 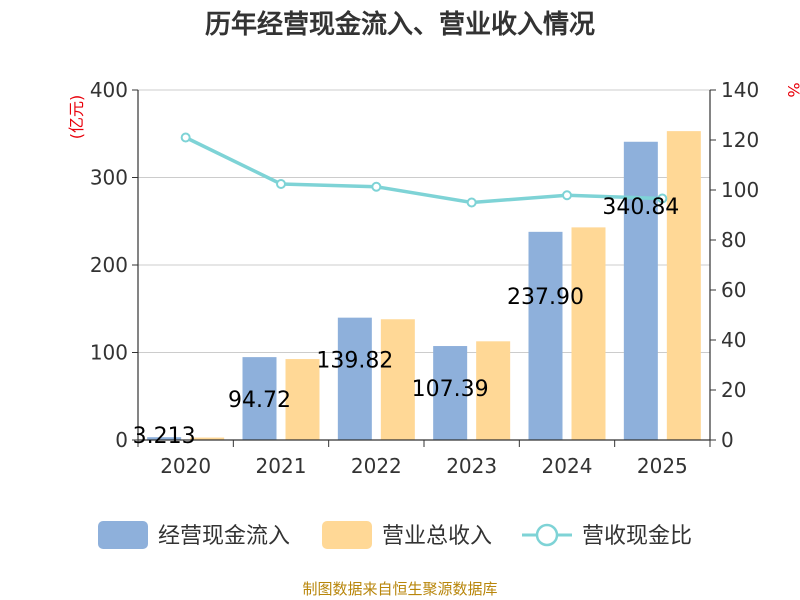 I want to click on bar-cash-inflow-2021, so click(x=259, y=398).